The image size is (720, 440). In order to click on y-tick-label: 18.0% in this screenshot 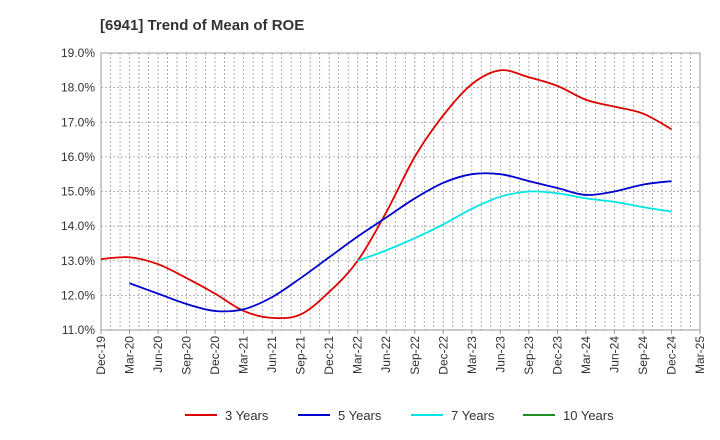, I will do `click(78, 88)`.